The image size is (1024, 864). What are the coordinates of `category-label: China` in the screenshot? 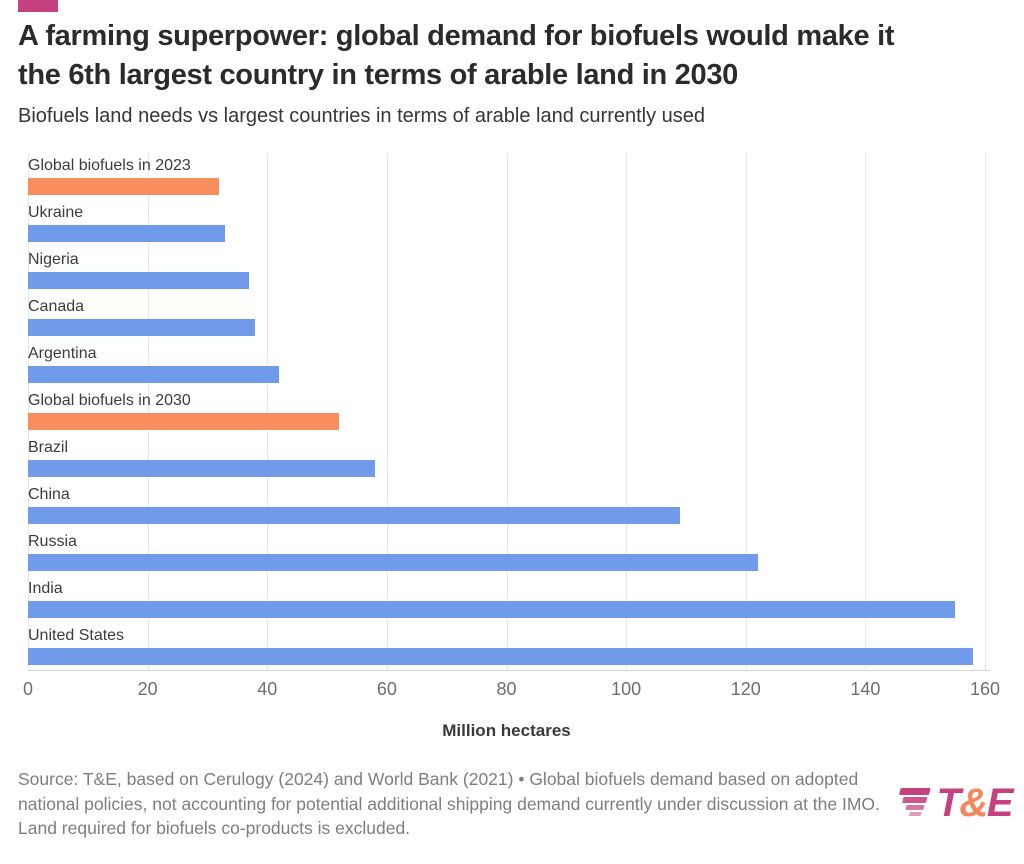 It's located at (49, 494).